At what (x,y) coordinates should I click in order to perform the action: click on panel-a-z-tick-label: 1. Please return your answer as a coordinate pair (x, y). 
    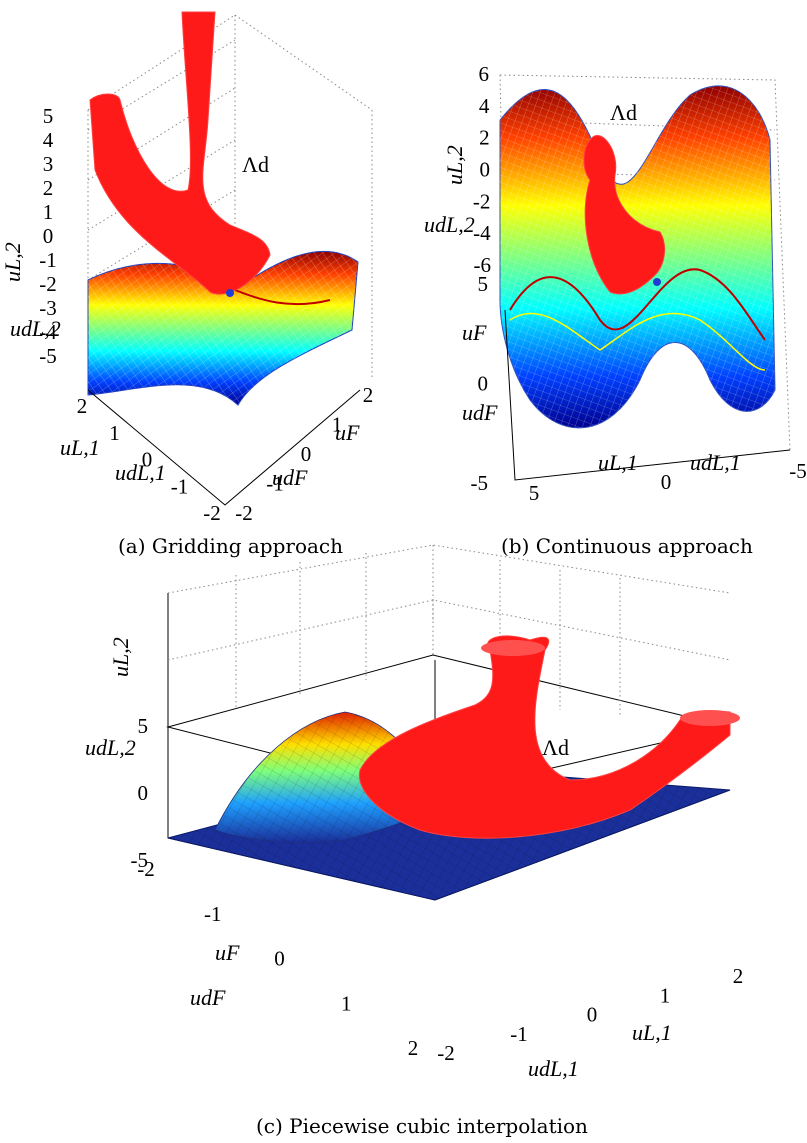
    Looking at the image, I should click on (48, 212).